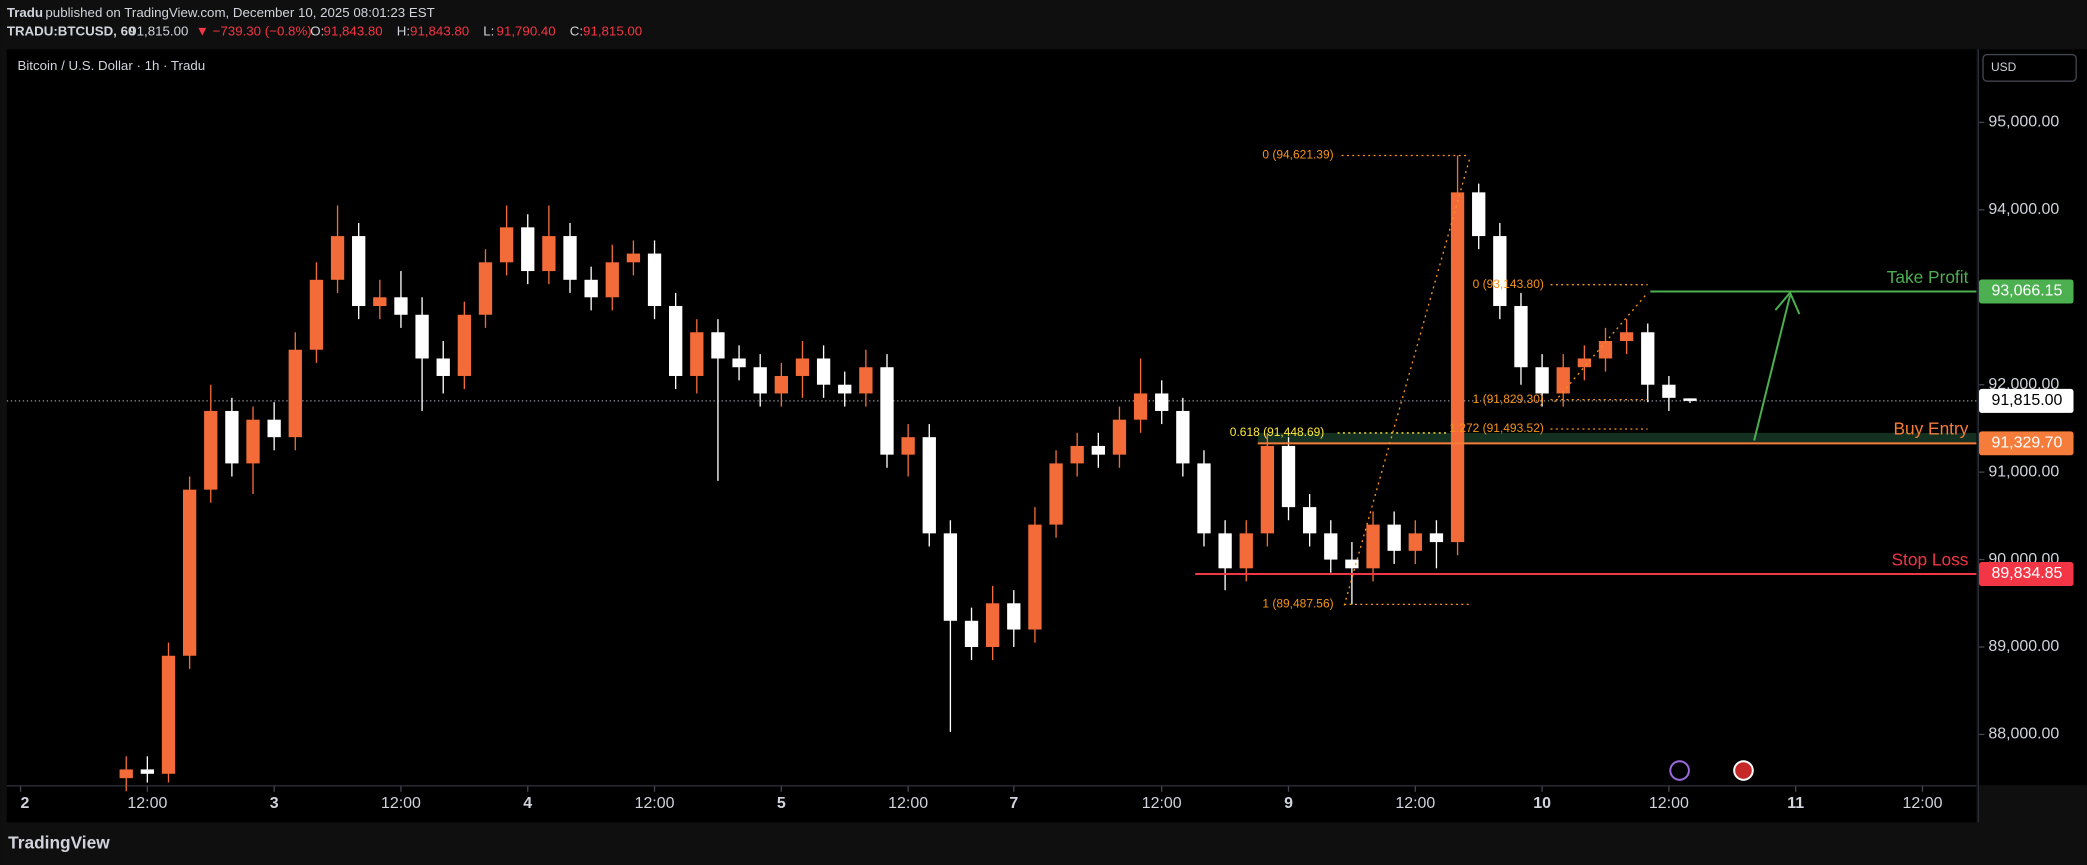 The width and height of the screenshot is (2087, 865). Describe the element at coordinates (1508, 399) in the screenshot. I see `fib-label: 1 (91,829.30)` at that location.